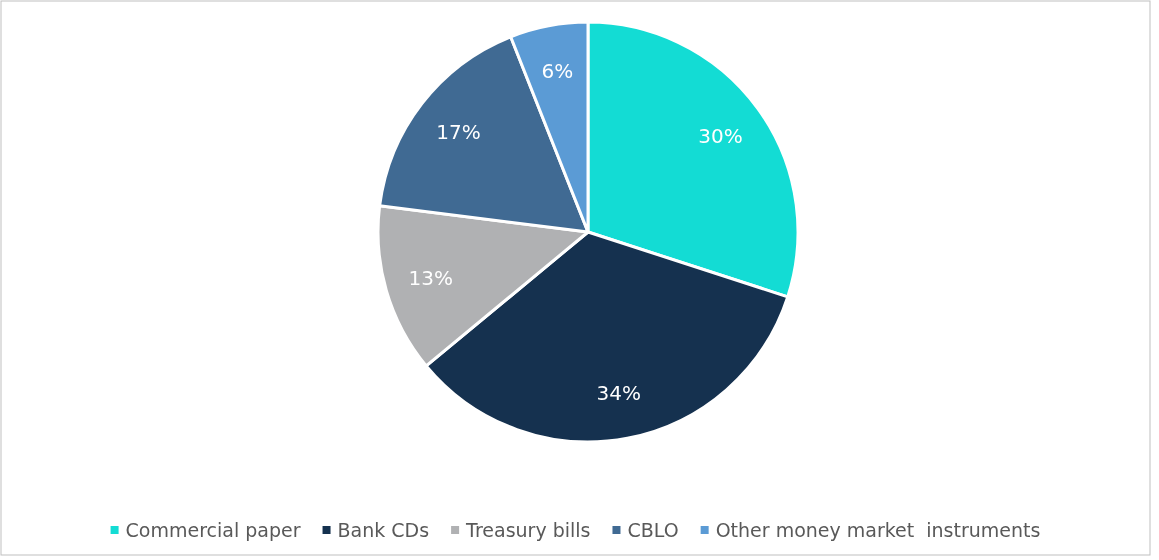 The image size is (1159, 560). I want to click on legend-label: Commercial paper, so click(213, 530).